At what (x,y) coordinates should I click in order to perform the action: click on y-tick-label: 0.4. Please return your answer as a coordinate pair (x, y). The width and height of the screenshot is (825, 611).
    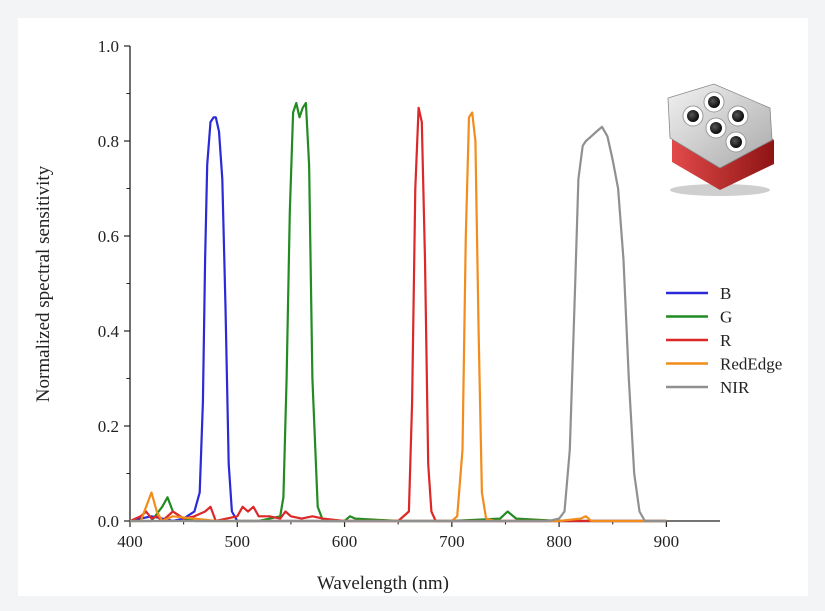
    Looking at the image, I should click on (109, 331).